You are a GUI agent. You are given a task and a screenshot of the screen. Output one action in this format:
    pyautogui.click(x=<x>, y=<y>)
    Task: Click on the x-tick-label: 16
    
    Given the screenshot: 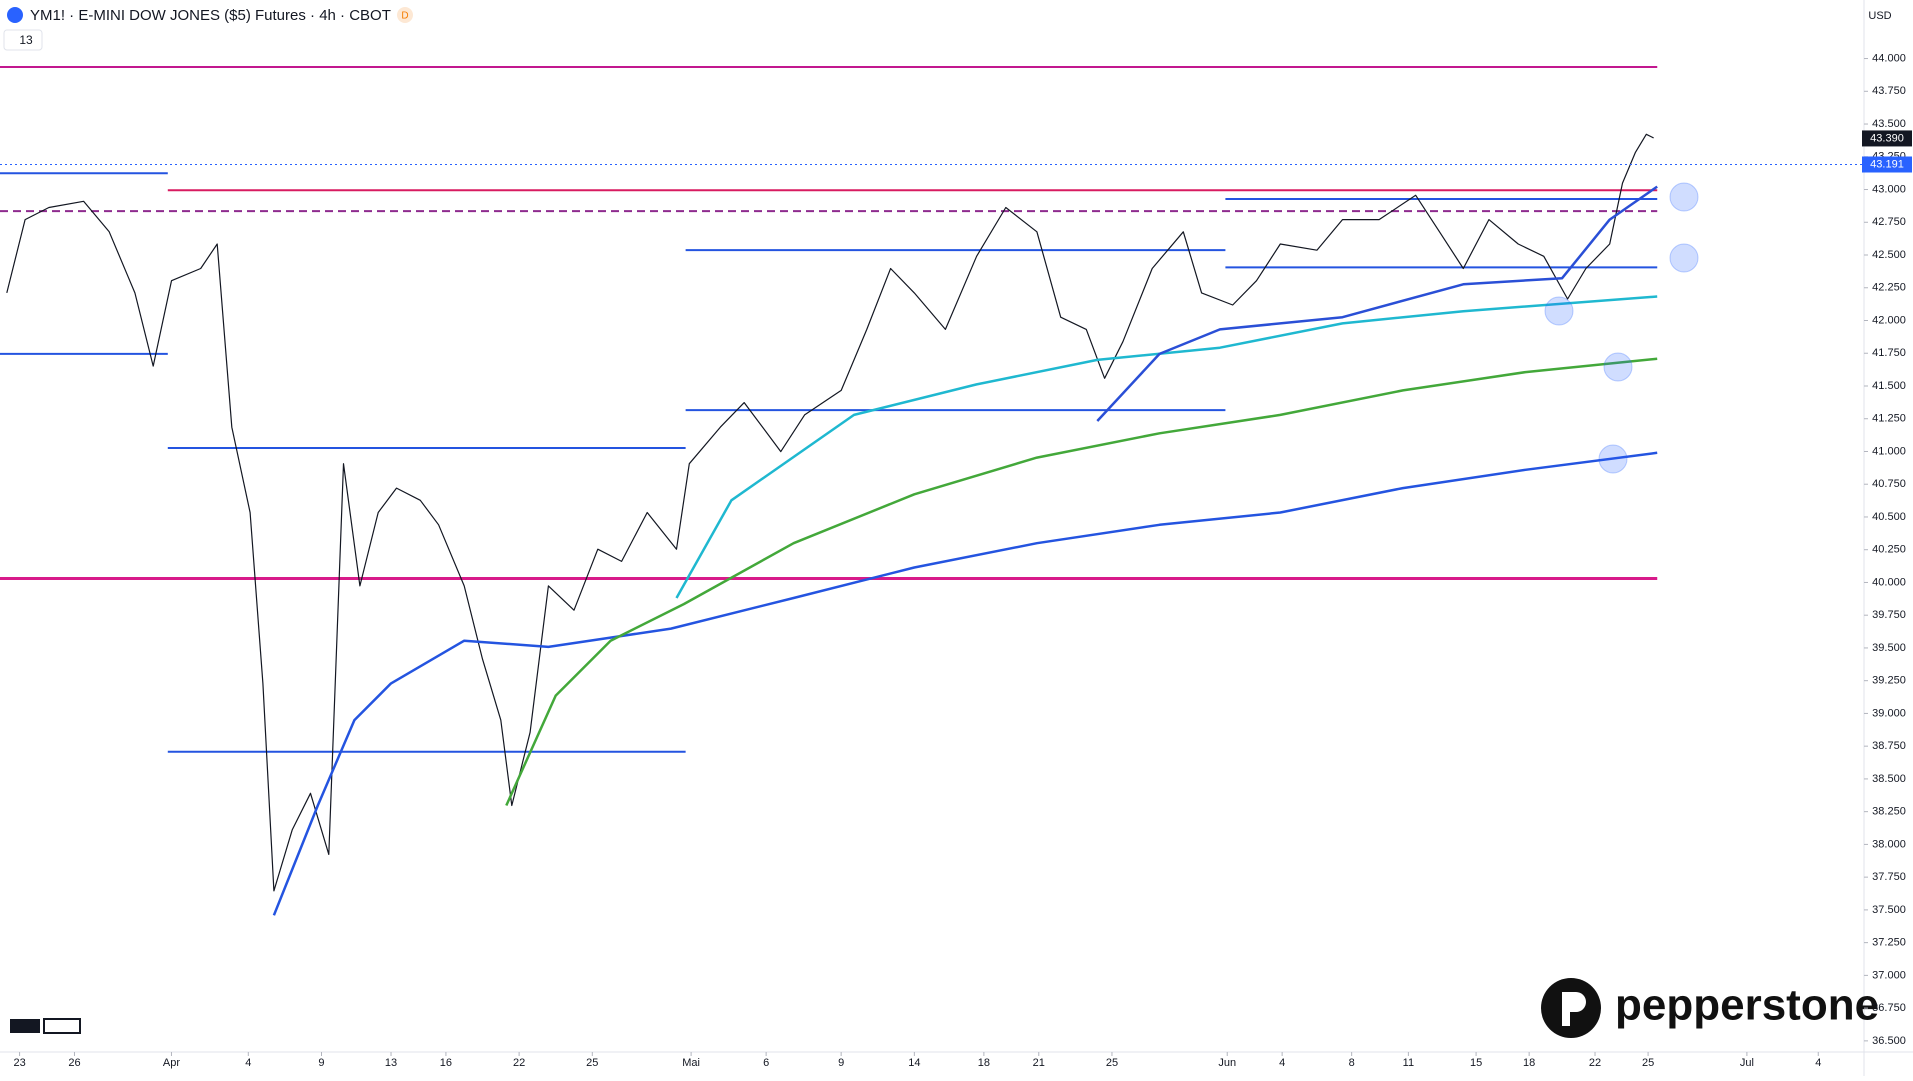 What is the action you would take?
    pyautogui.click(x=446, y=1063)
    